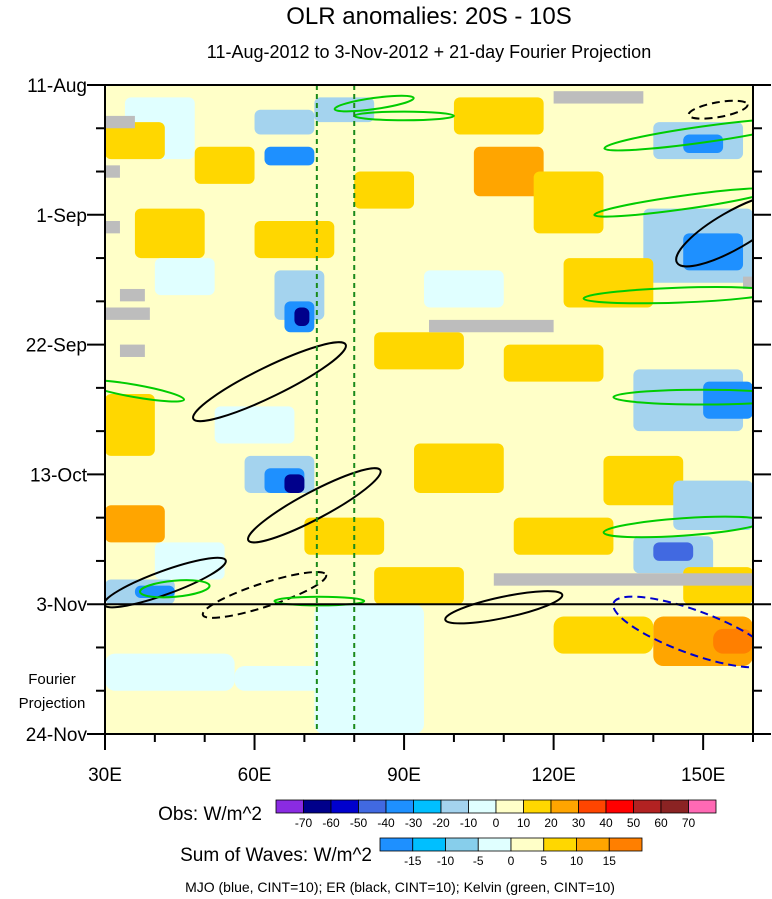 This screenshot has height=899, width=772. What do you see at coordinates (553, 775) in the screenshot?
I see `x-tick-label: 120E` at bounding box center [553, 775].